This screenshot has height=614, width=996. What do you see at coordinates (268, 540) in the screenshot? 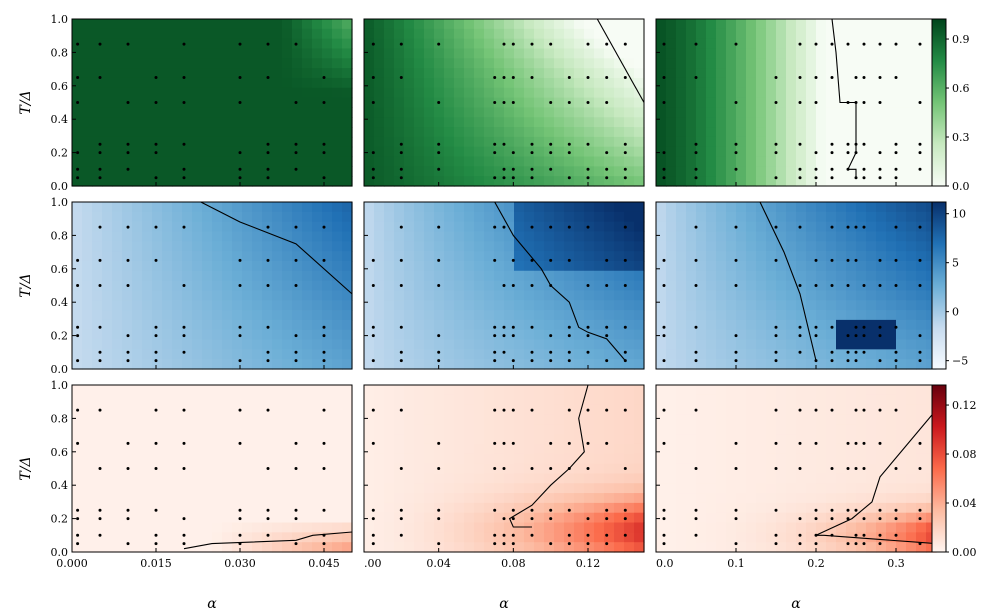
I see `contour-line` at bounding box center [268, 540].